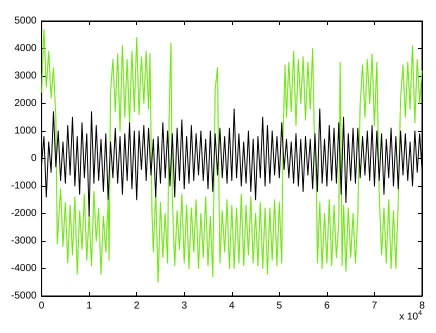  Describe the element at coordinates (24, 268) in the screenshot. I see `y-tick-label: -4000` at that location.